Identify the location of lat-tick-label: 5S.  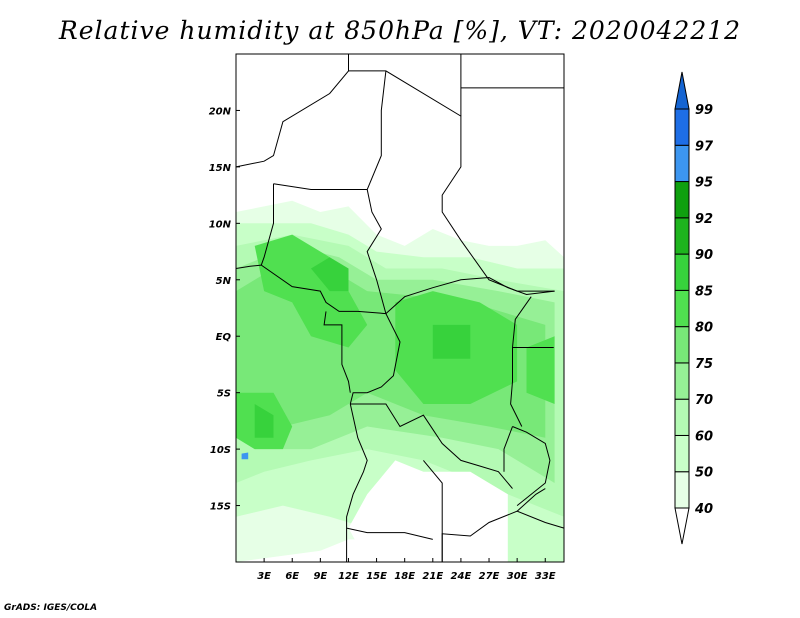
(224, 394).